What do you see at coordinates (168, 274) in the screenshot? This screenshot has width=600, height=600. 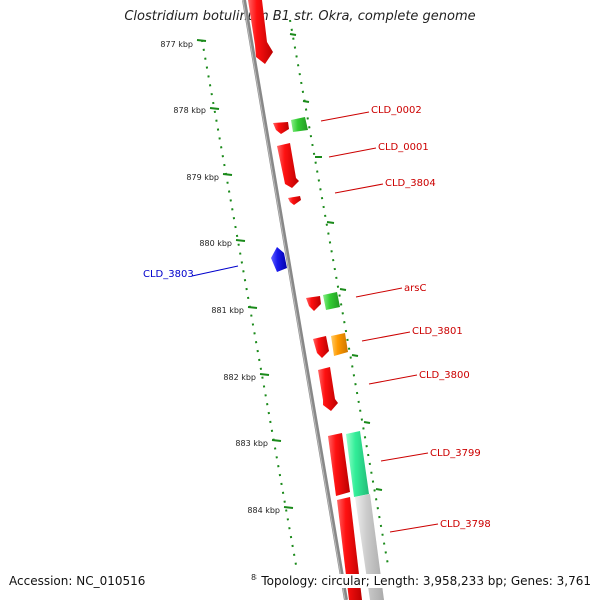 I see `gene-label-CLD_3803: CLD_3803` at bounding box center [168, 274].